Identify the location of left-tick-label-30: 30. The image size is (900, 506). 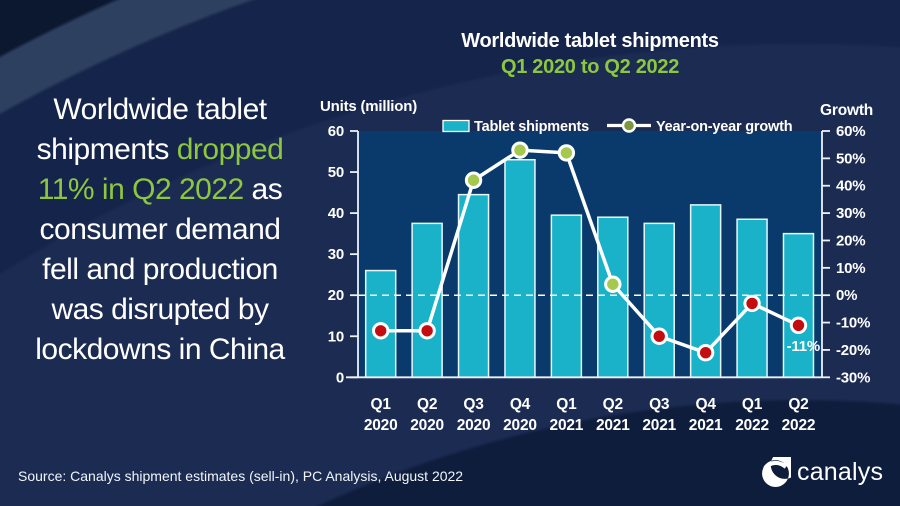
(336, 254).